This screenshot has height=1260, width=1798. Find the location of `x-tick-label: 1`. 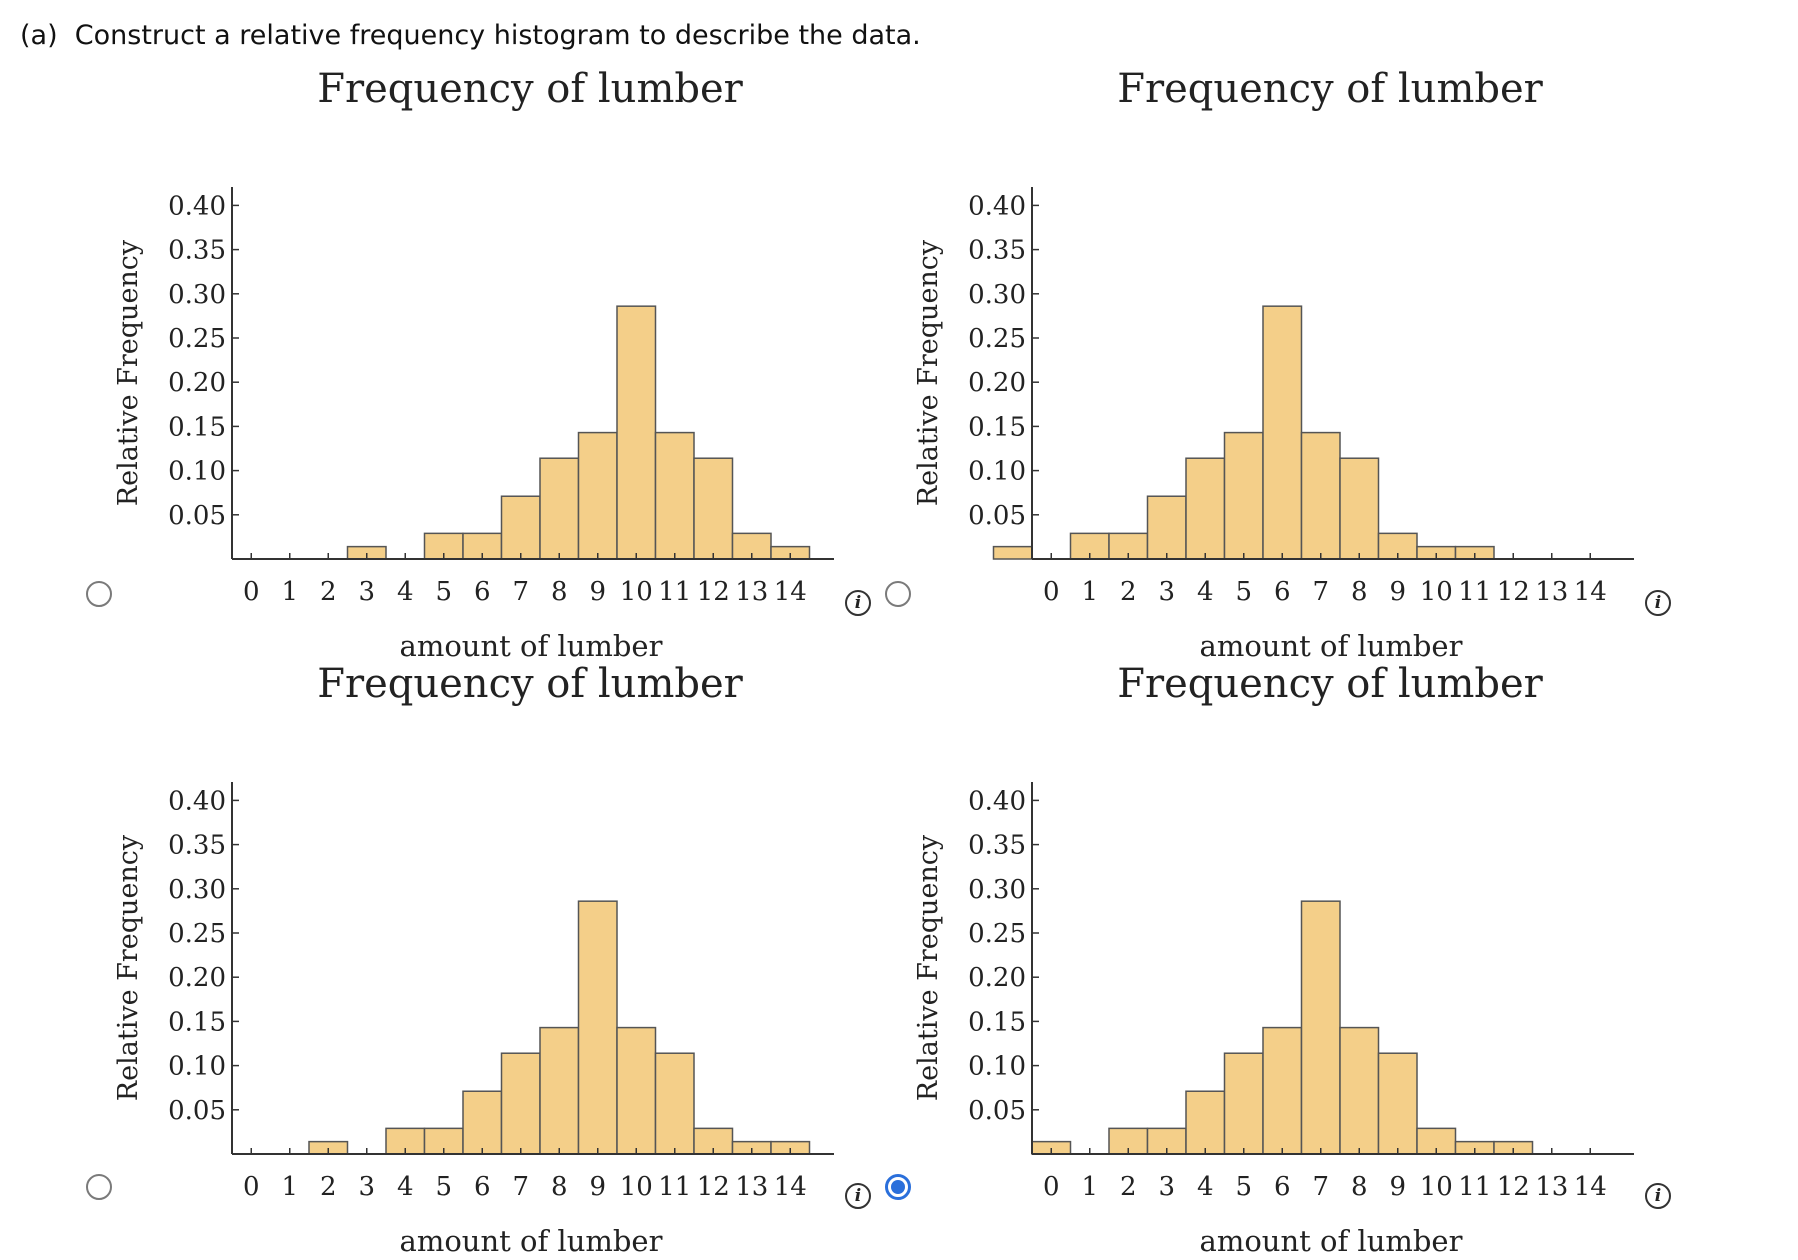

x-tick-label: 1 is located at coordinates (289, 592).